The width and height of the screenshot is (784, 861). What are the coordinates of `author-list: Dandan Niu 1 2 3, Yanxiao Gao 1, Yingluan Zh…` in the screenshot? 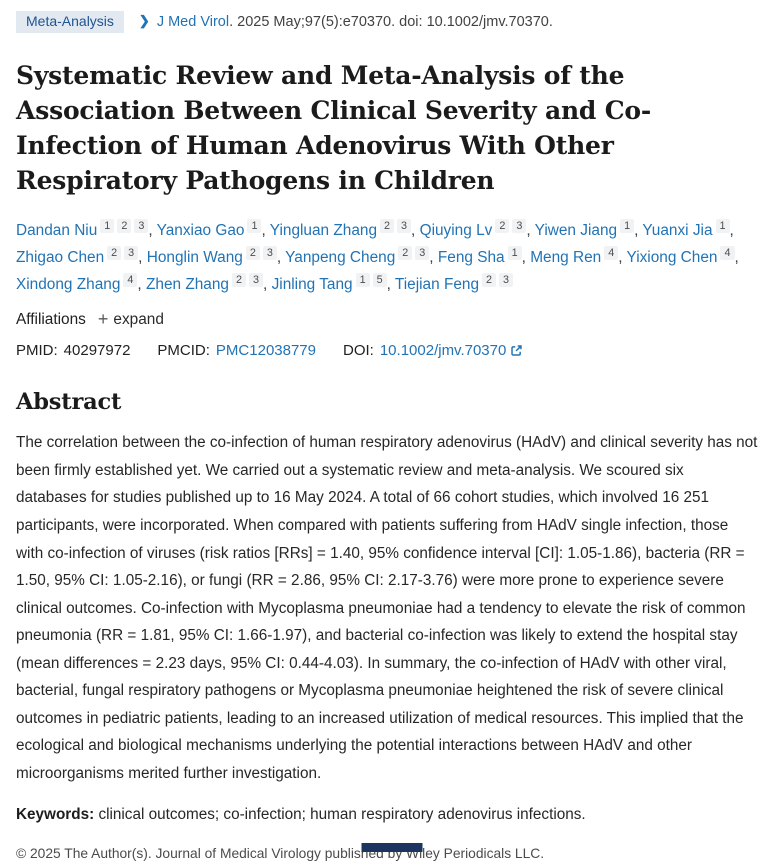 It's located at (390, 257).